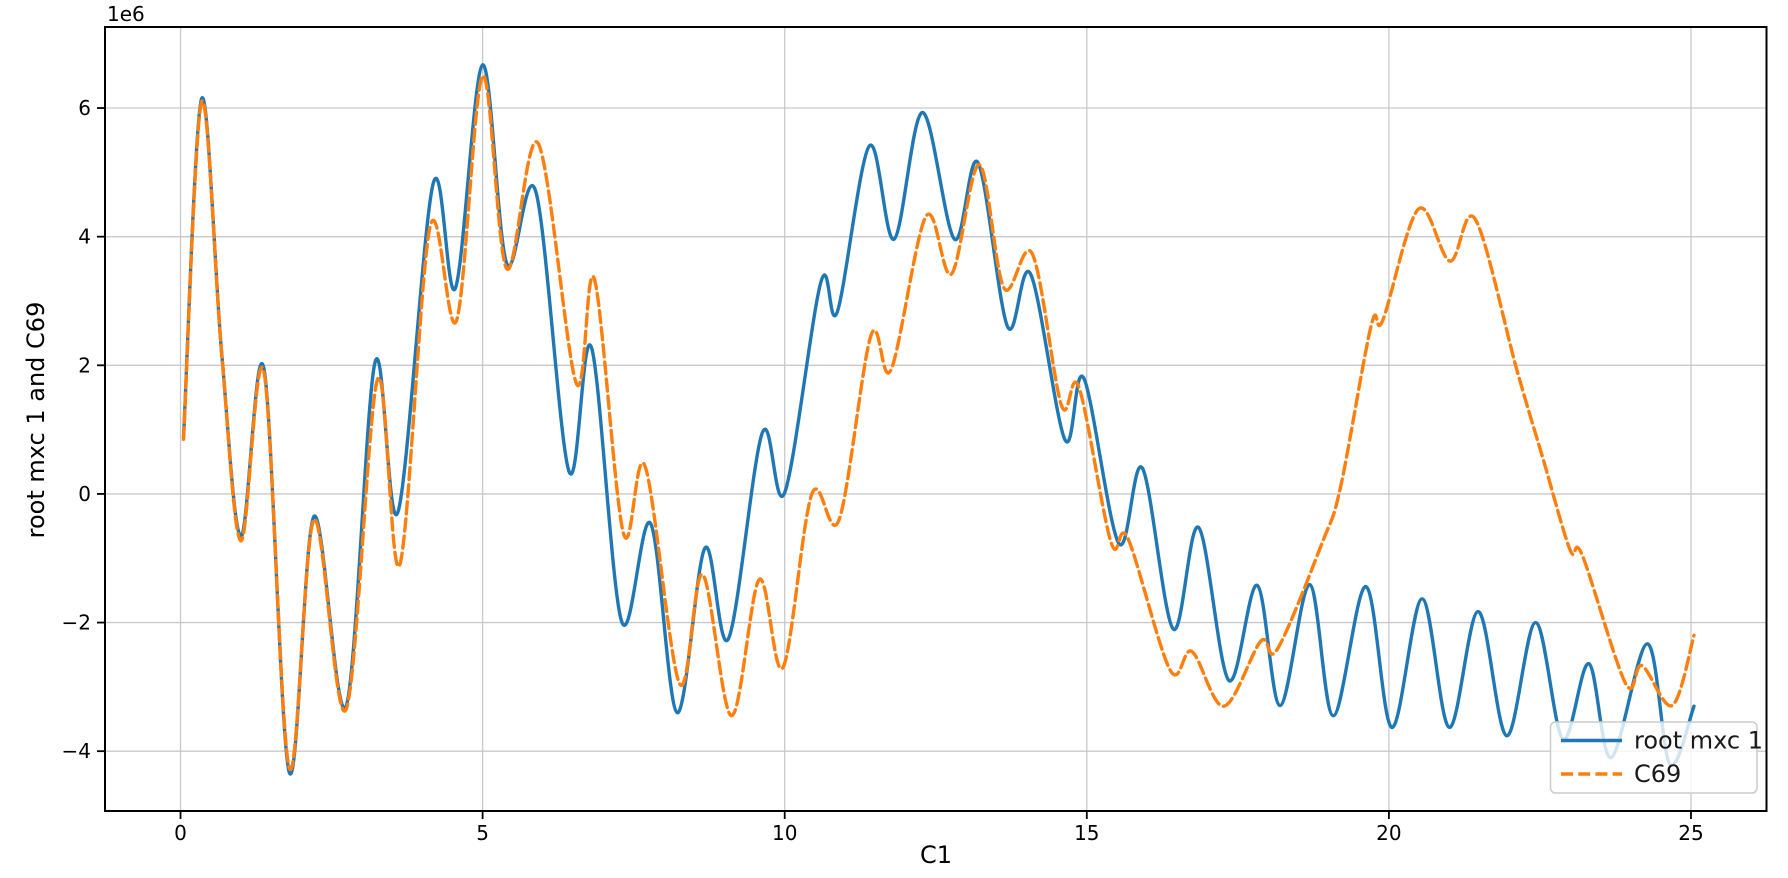 The height and width of the screenshot is (878, 1788). I want to click on legend-label-c69: C69, so click(1657, 774).